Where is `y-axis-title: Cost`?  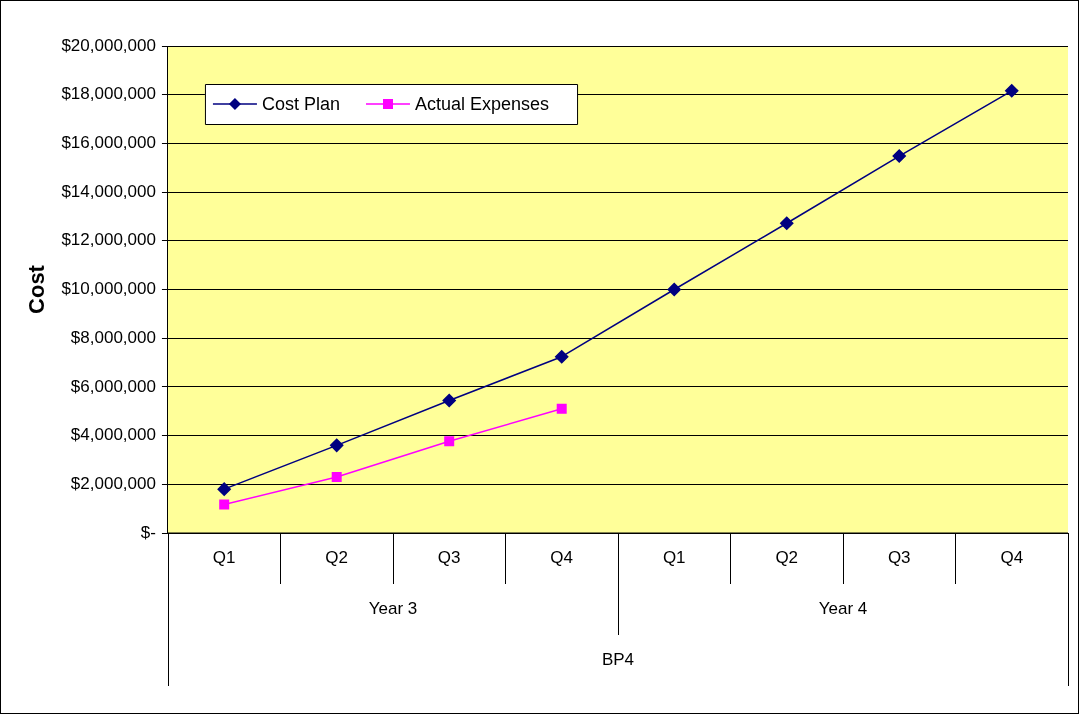 y-axis-title: Cost is located at coordinates (37, 289).